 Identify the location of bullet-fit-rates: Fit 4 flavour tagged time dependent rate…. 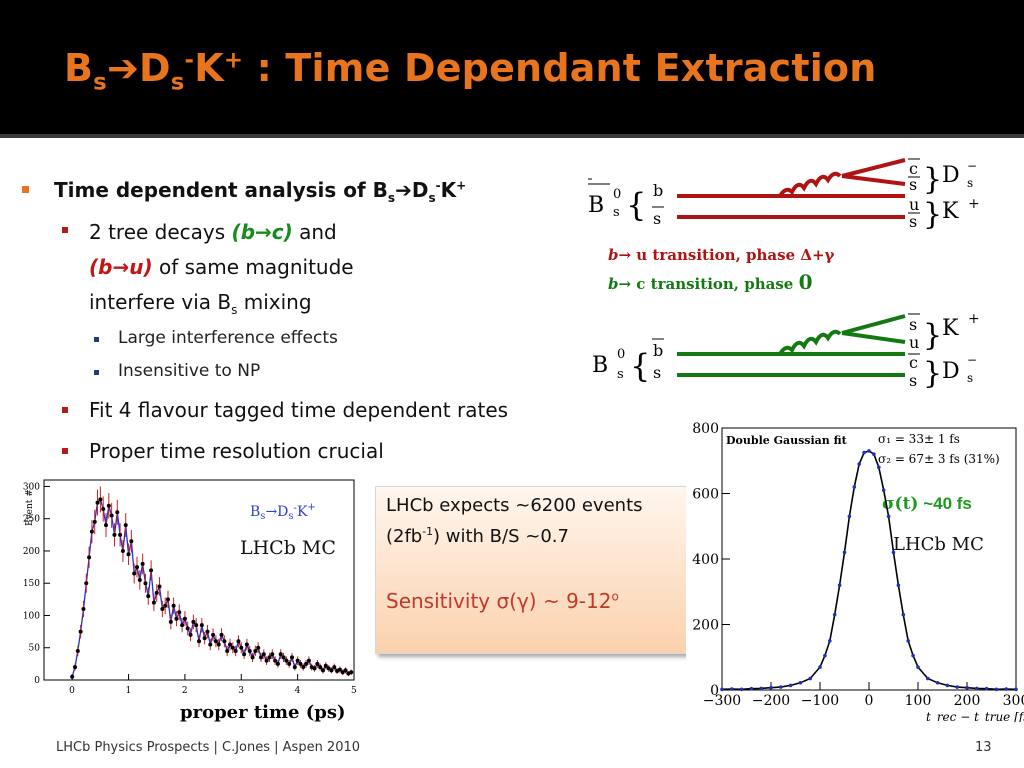
(299, 410).